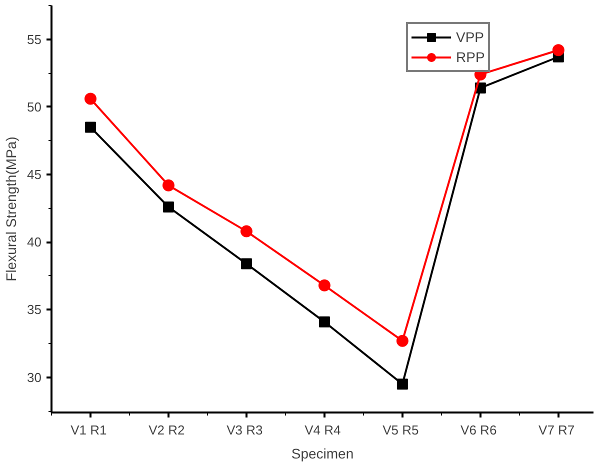  I want to click on x-tick-label: V6 R6, so click(478, 430).